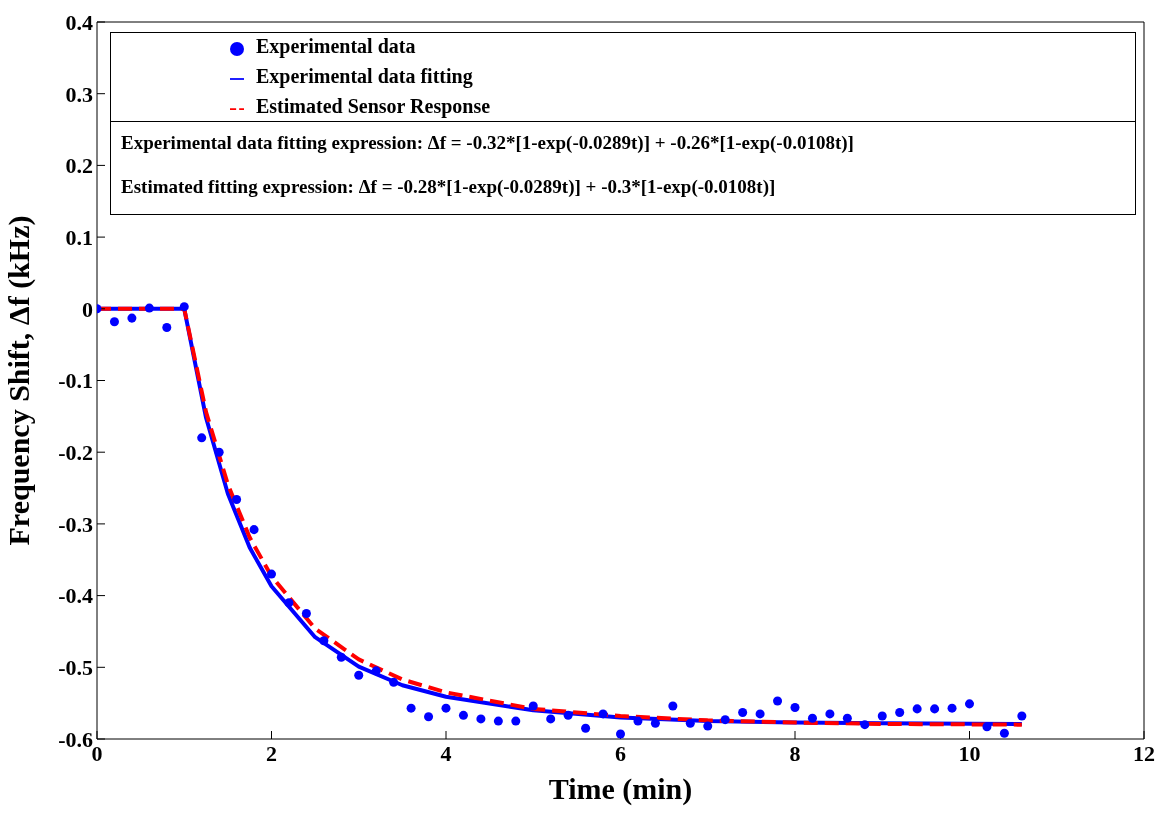 The height and width of the screenshot is (813, 1160). What do you see at coordinates (449, 187) in the screenshot?
I see `annotation: Estimated fitting expression: Δf = -0.28*[1-exp(-0.0289t)] + -0.3*[1-exp(-0.0108t)]` at bounding box center [449, 187].